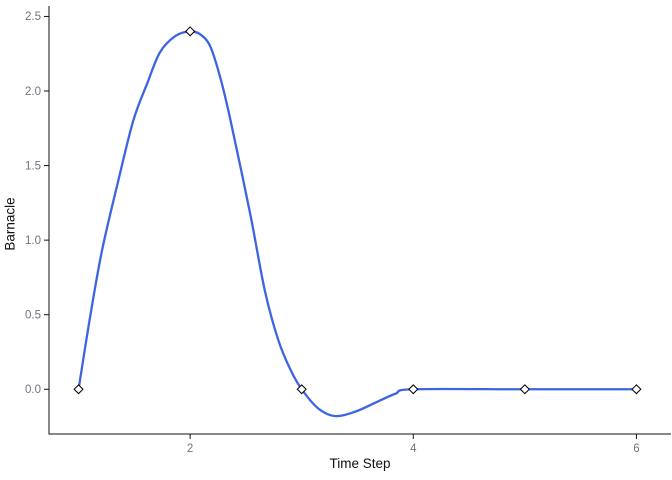  I want to click on x-axis-title: Time Step, so click(360, 463).